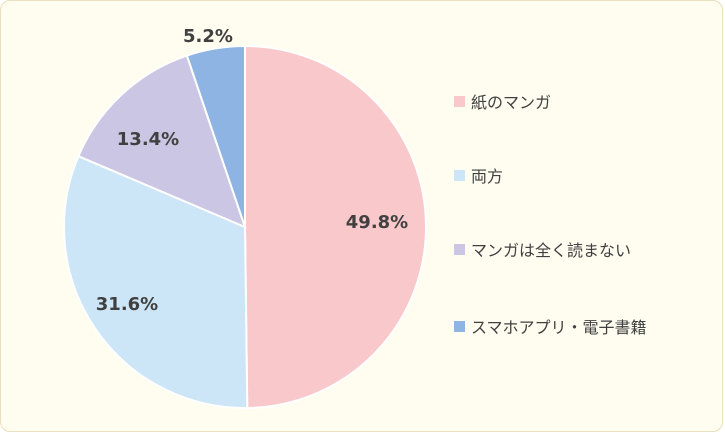  What do you see at coordinates (459, 101) in the screenshot?
I see `legend-swatch-paper-manga` at bounding box center [459, 101].